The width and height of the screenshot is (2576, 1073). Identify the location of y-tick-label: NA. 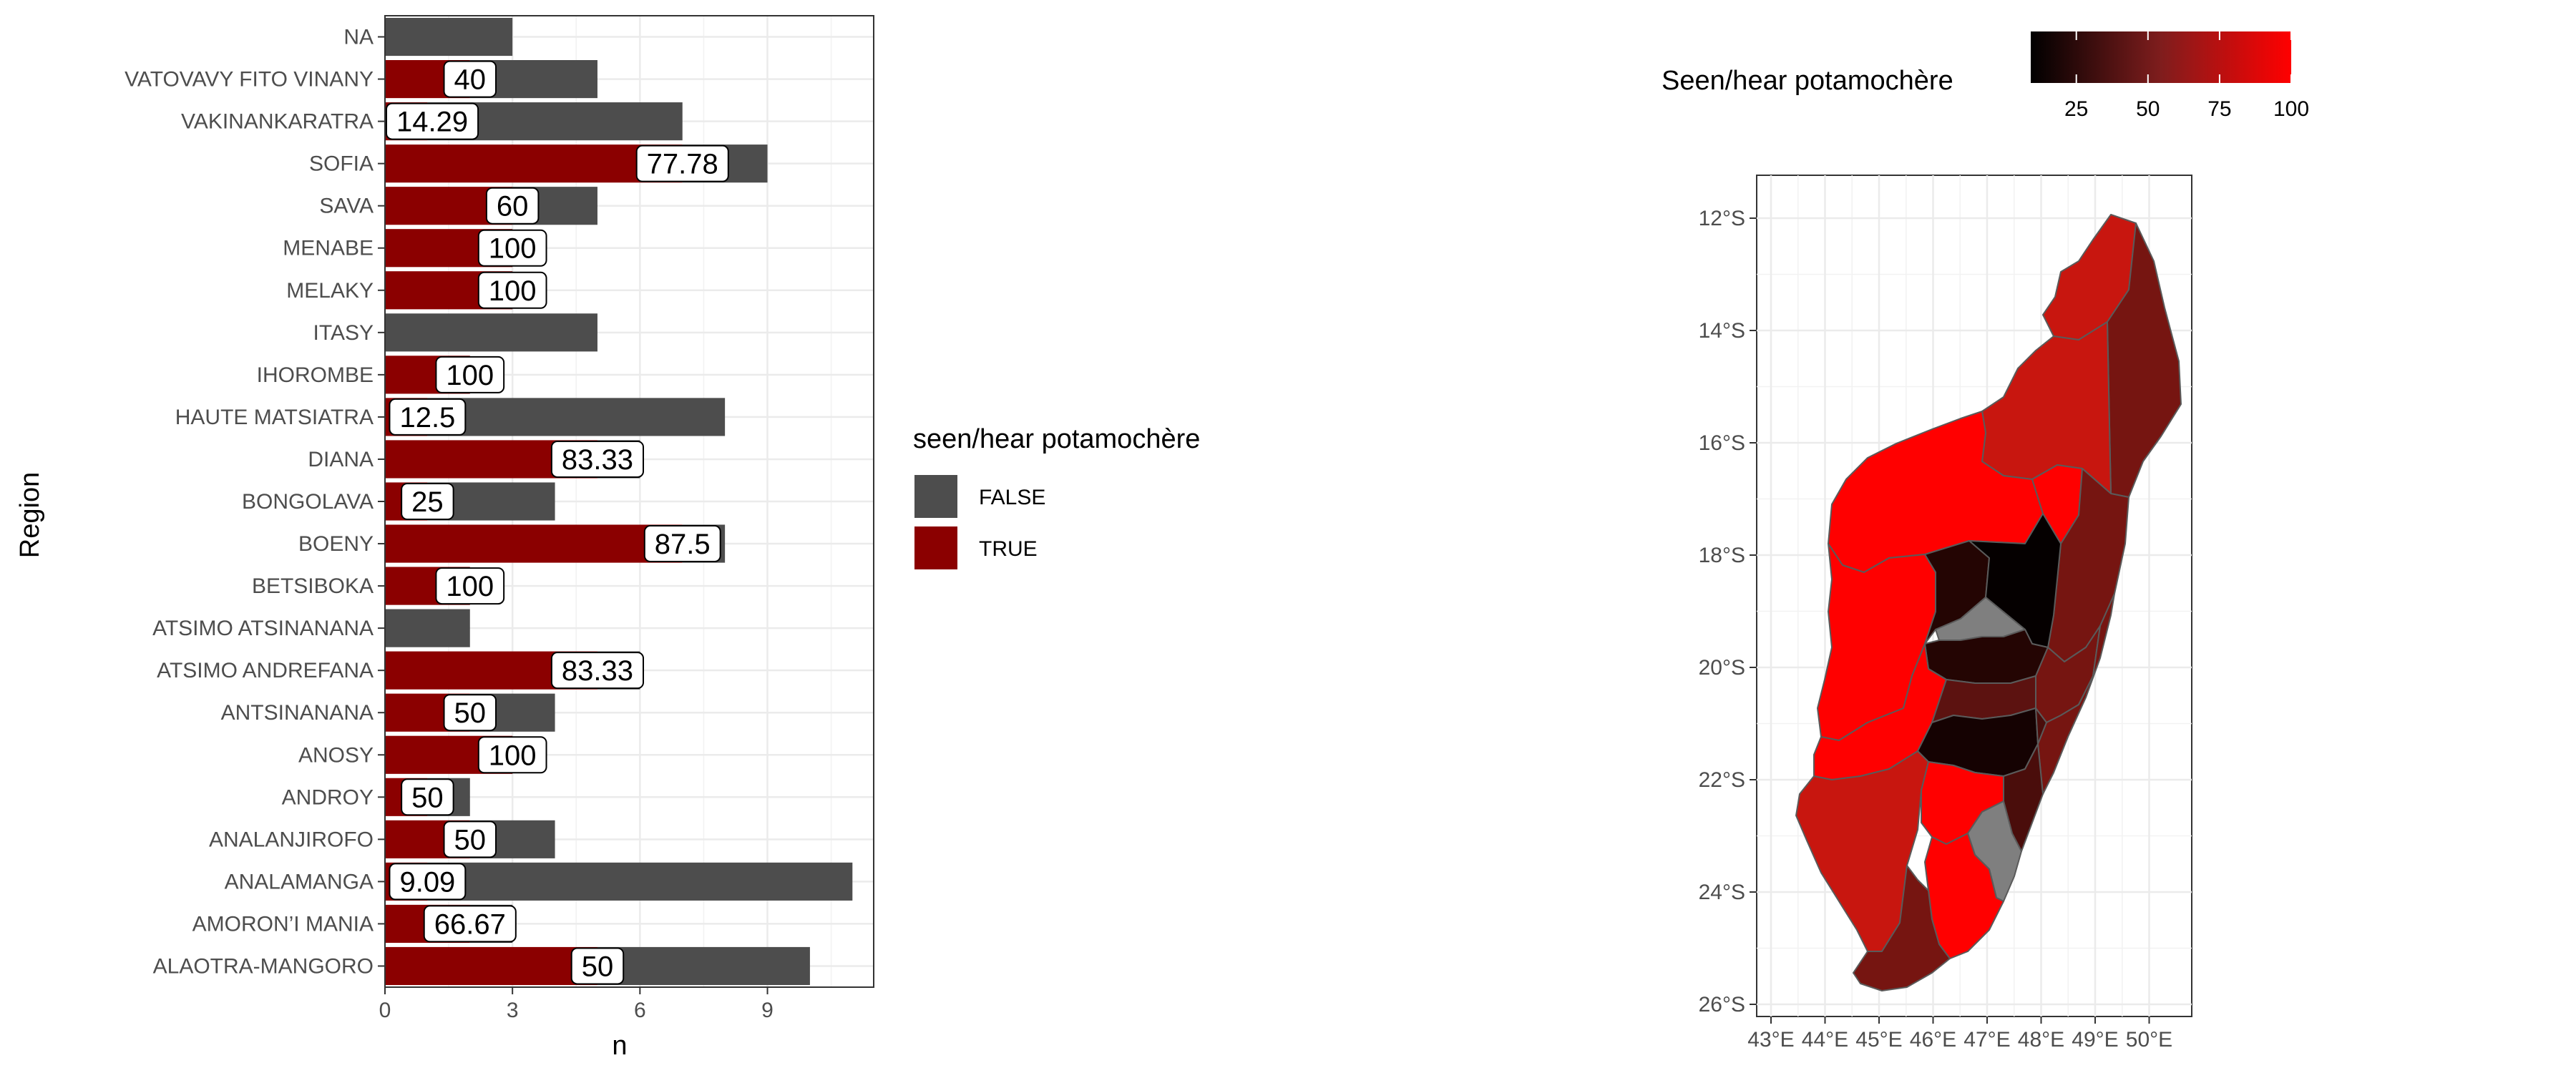
(358, 37).